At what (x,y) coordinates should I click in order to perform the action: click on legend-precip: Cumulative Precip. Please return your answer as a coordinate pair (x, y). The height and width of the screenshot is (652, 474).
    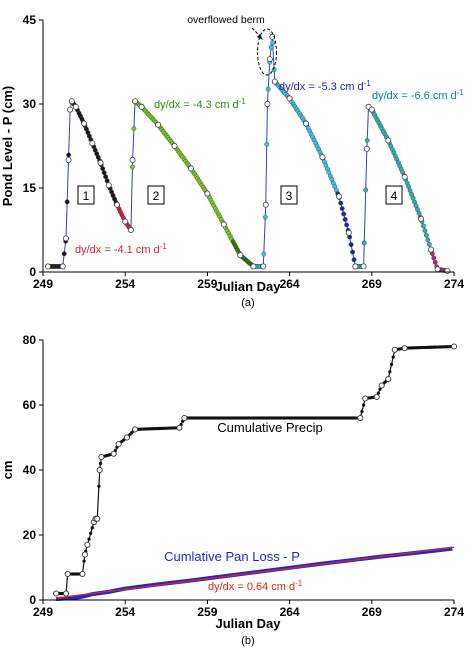
    Looking at the image, I should click on (270, 427).